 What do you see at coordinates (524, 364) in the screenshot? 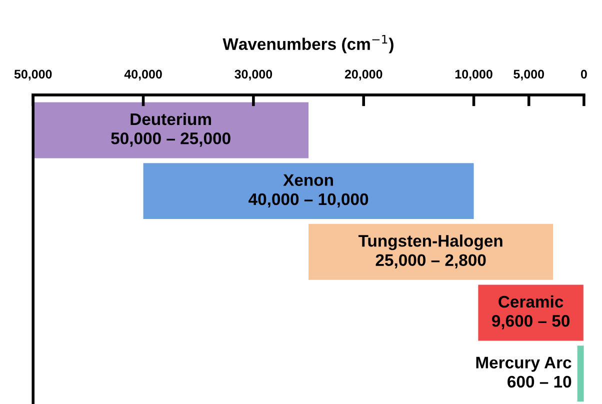
I see `y-tick-label: Mercury Arc` at bounding box center [524, 364].